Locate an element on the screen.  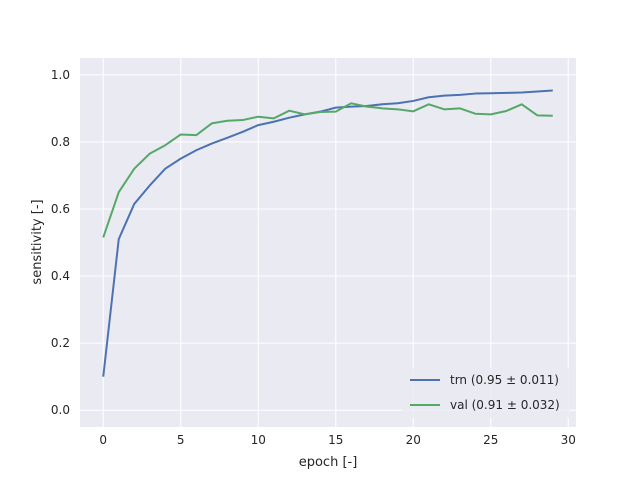
legend: trn (0.95 ± 0.011) val (0.91 ± 0.032) is located at coordinates (486, 393).